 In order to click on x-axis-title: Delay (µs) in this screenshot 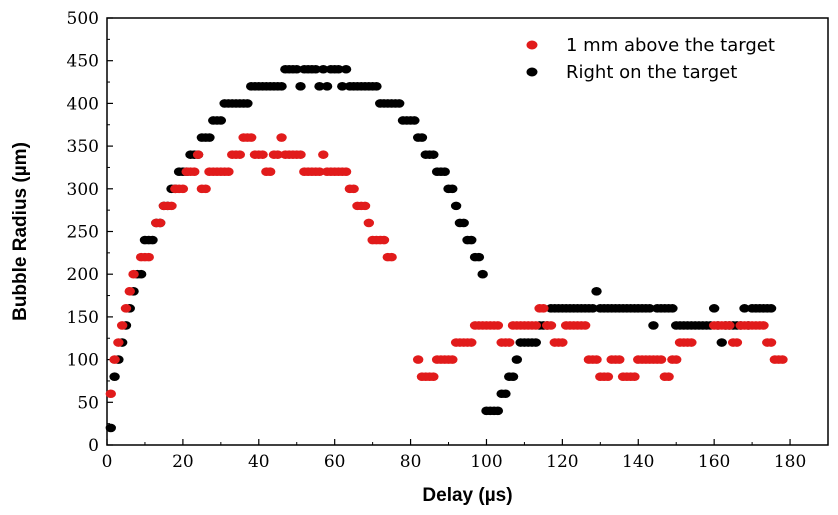, I will do `click(467, 495)`.